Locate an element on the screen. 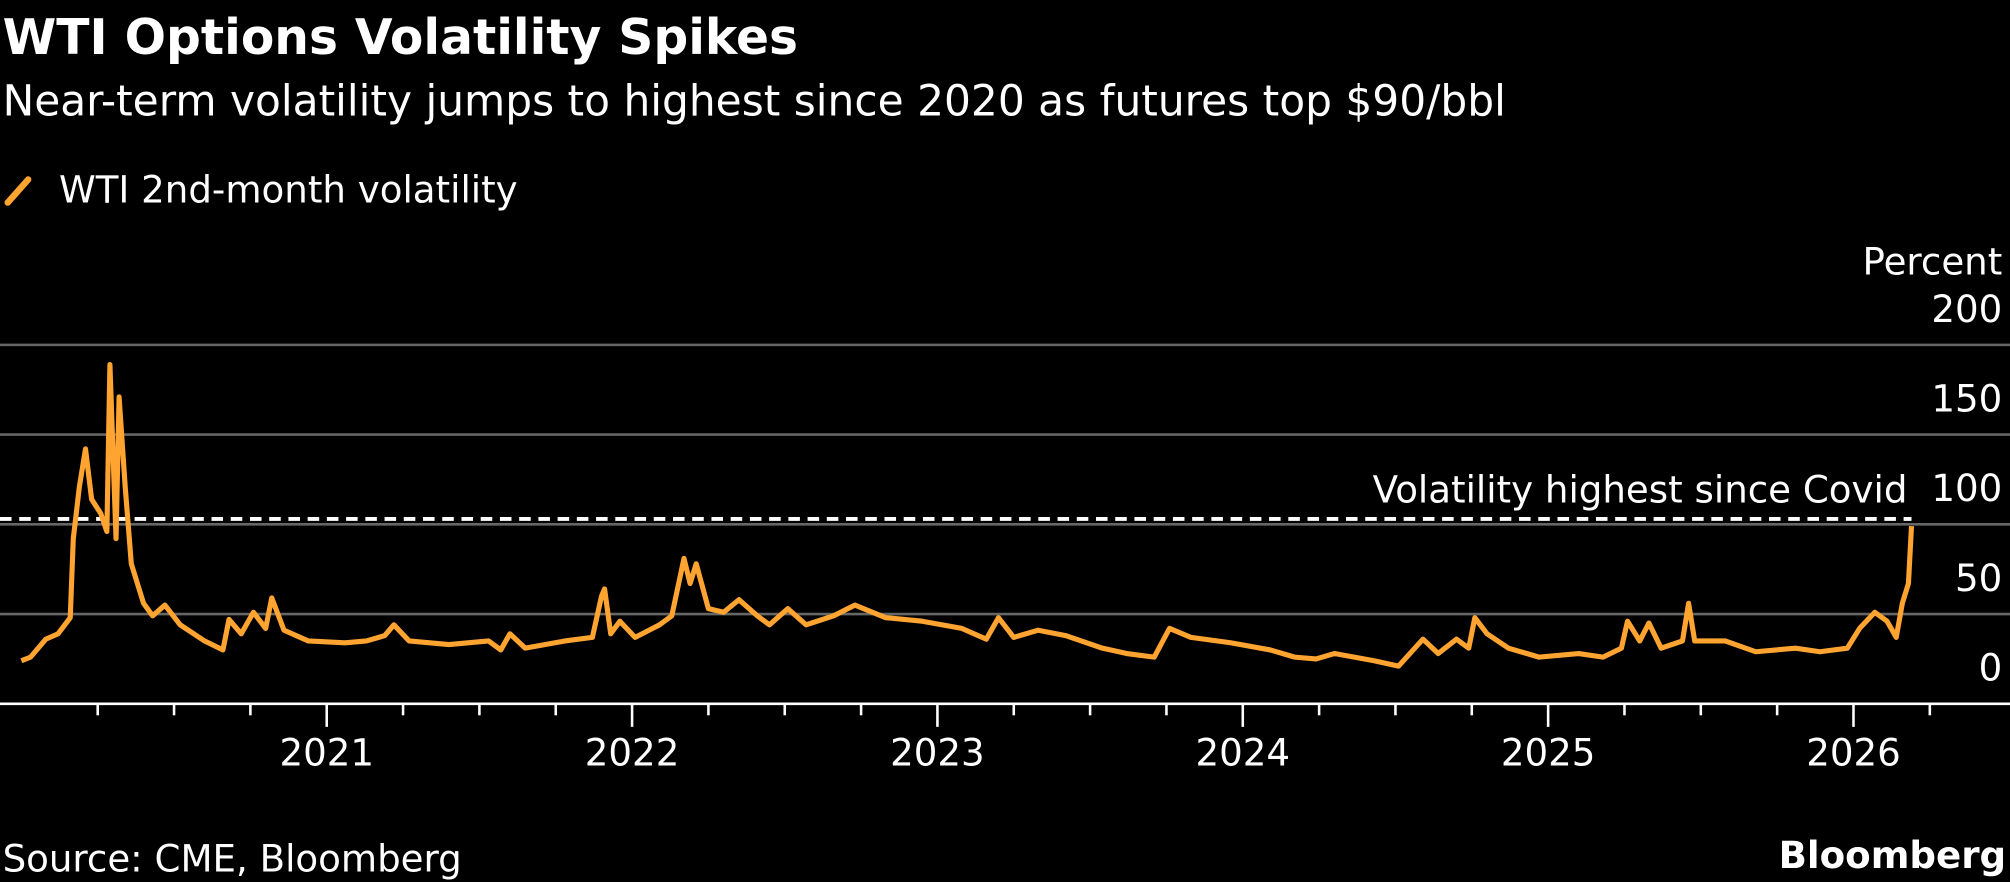  x-tick-label: 2022 is located at coordinates (632, 752).